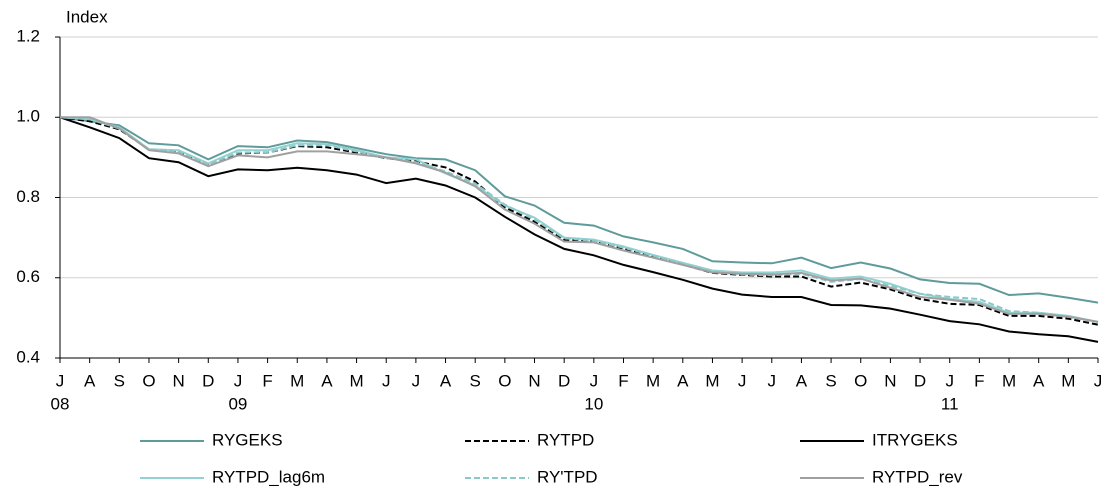  Describe the element at coordinates (567, 476) in the screenshot. I see `legend-label: RY'TPD` at that location.